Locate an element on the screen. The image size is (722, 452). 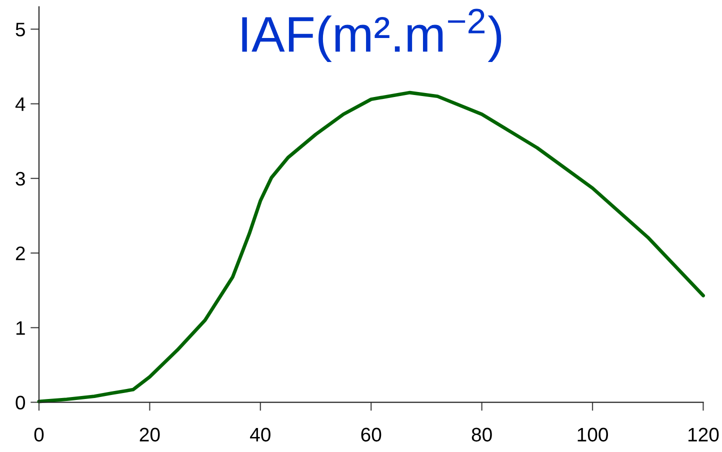
y-tick-label: 2 is located at coordinates (20, 253).